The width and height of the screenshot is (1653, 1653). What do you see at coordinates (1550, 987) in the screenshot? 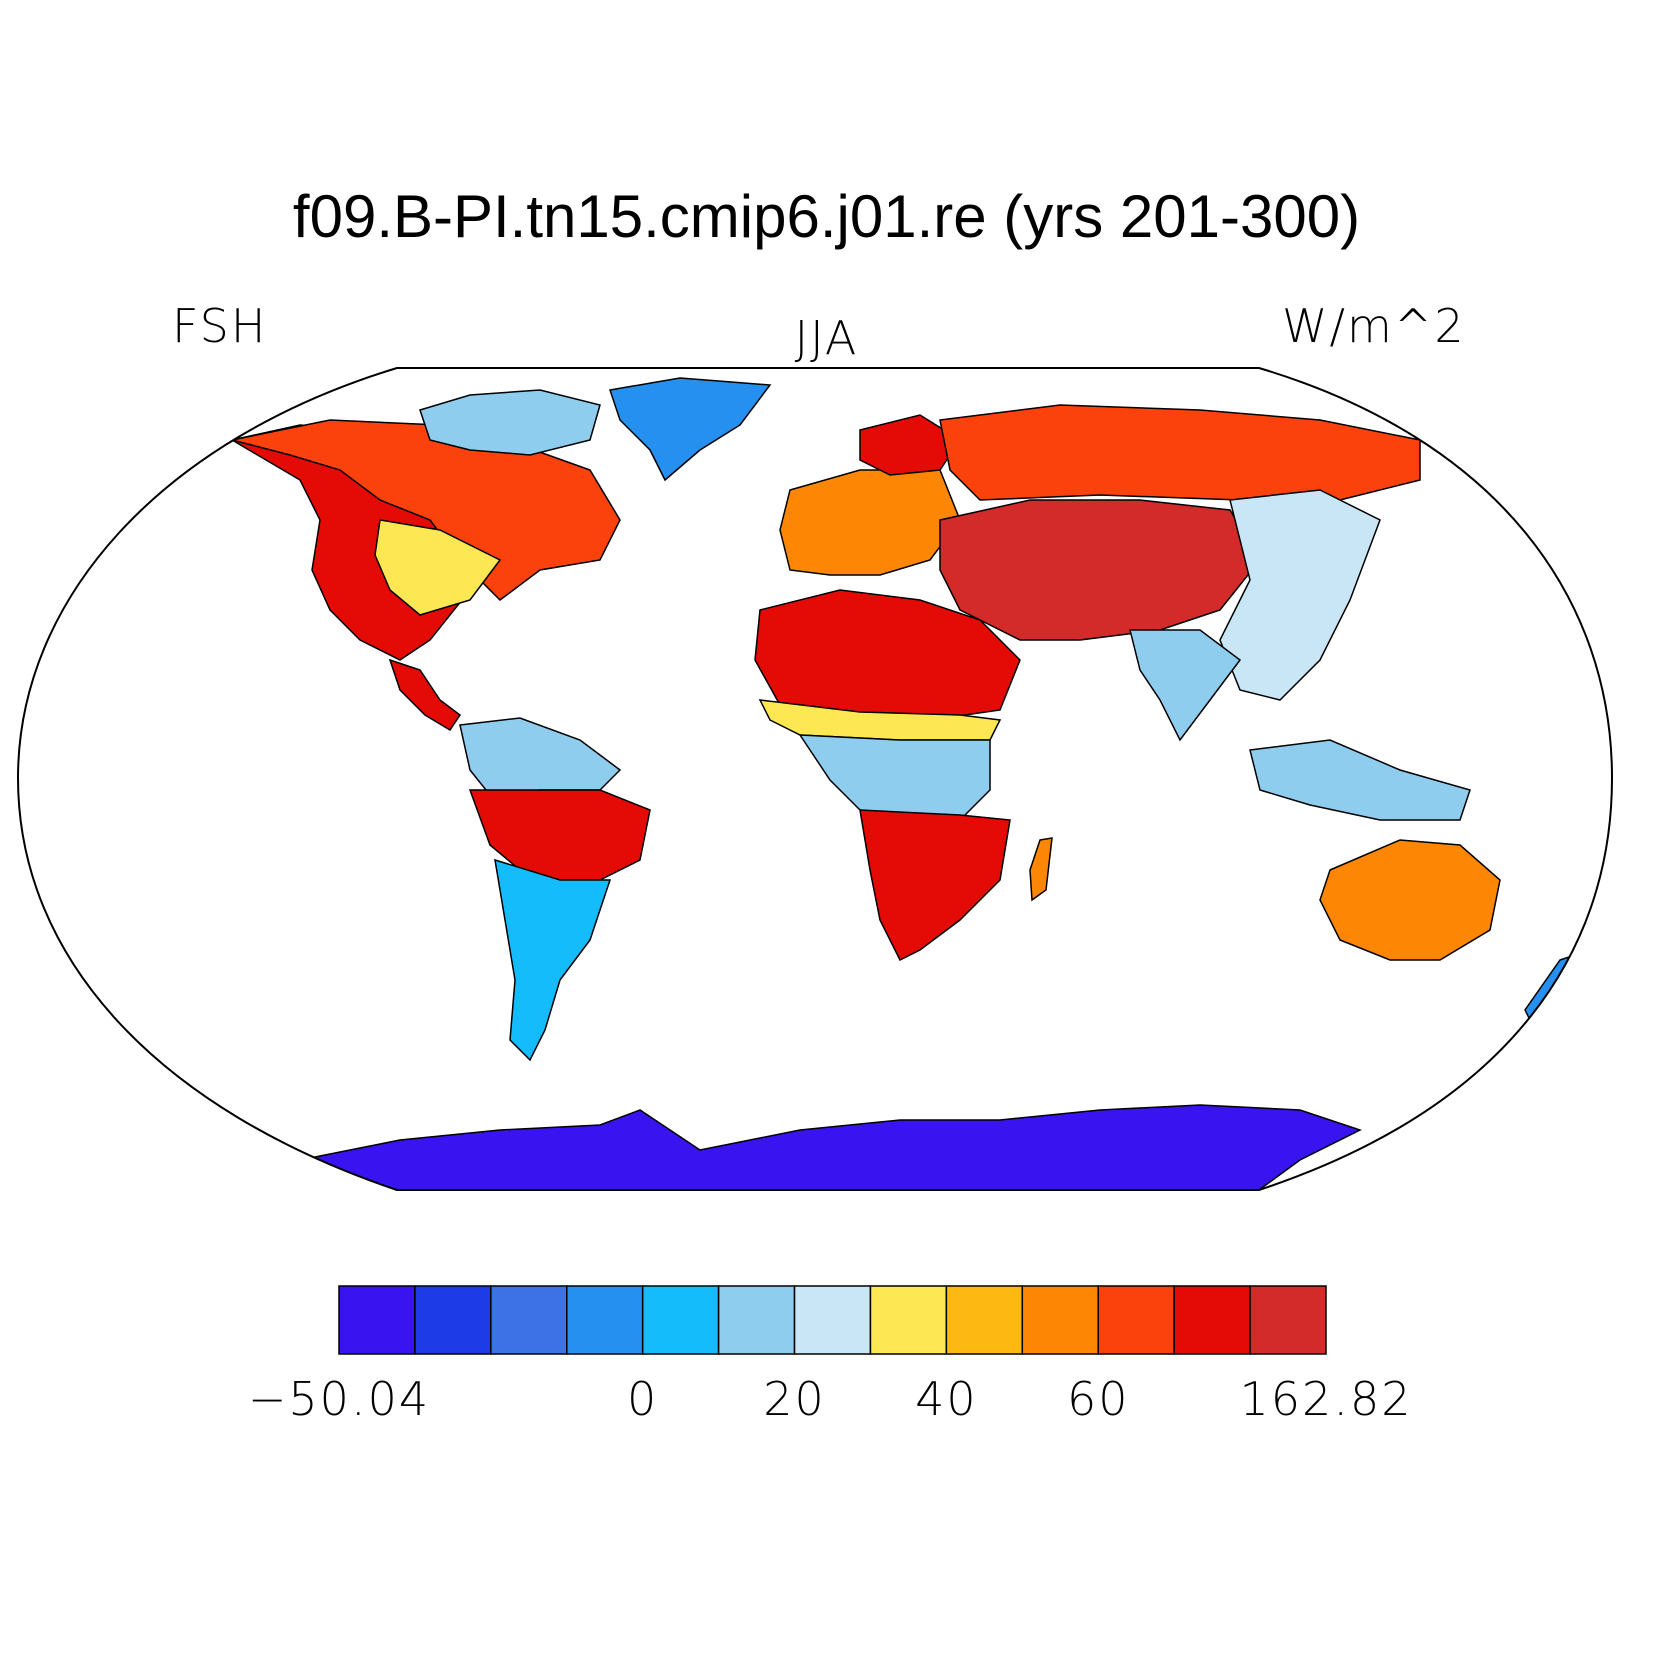
I see `region-new-zealand` at bounding box center [1550, 987].